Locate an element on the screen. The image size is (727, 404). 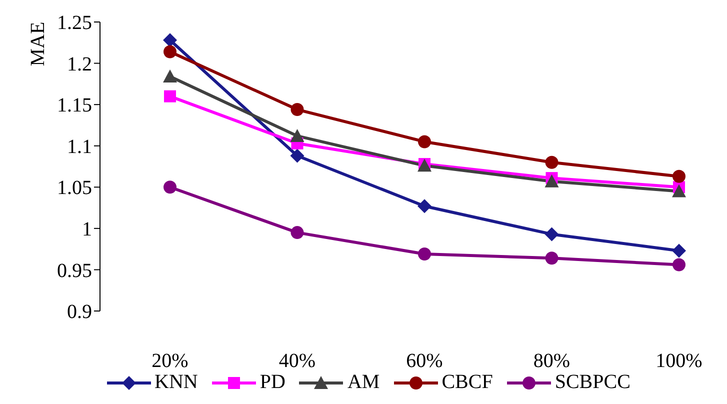
y-tick-label: 1.1 is located at coordinates (79, 147).